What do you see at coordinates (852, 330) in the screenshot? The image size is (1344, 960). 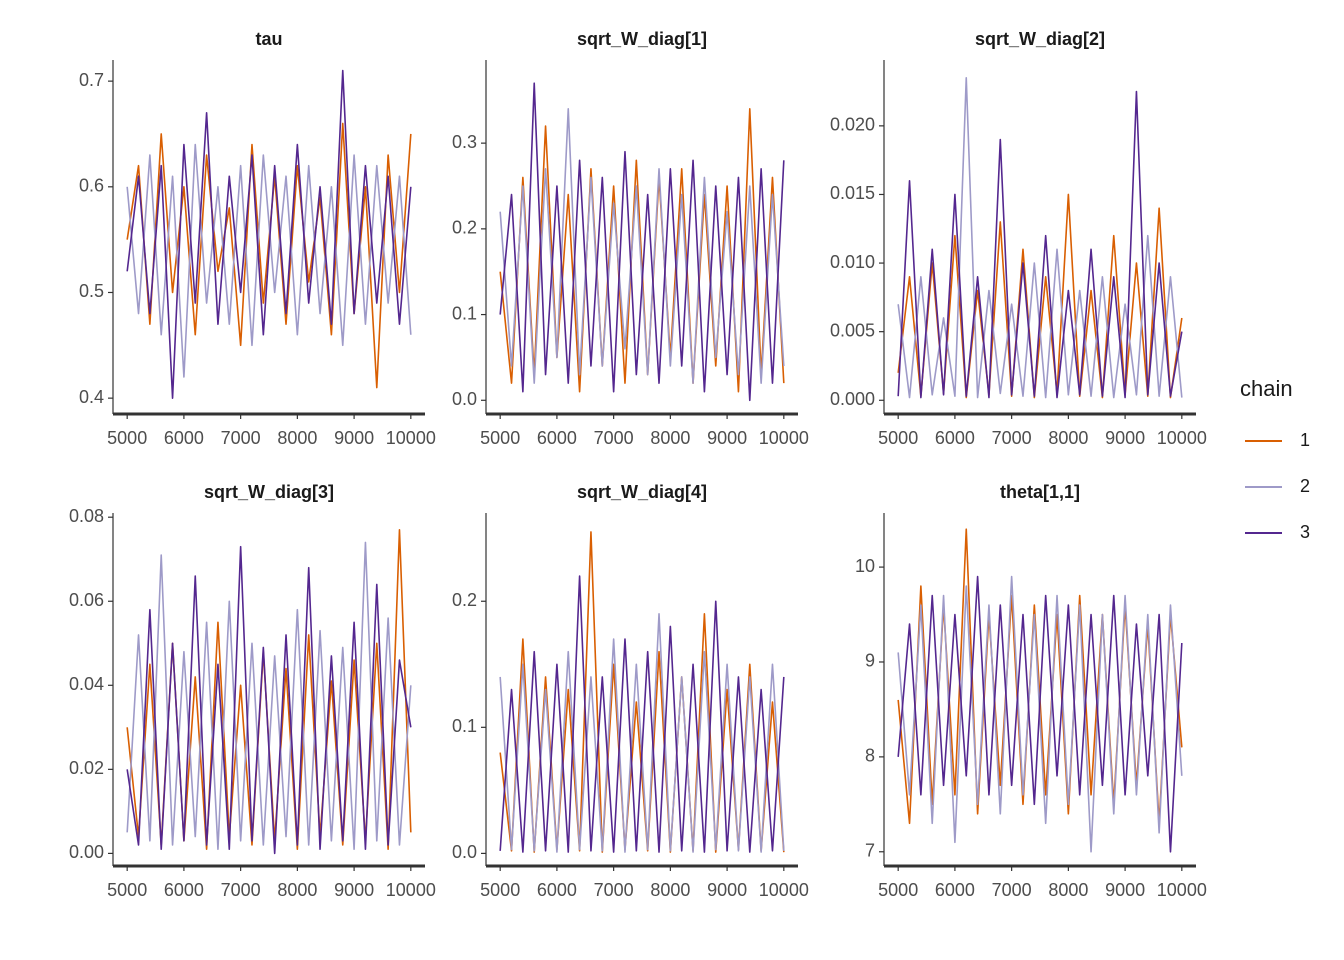 I see `y-tick-label: 0.005` at bounding box center [852, 330].